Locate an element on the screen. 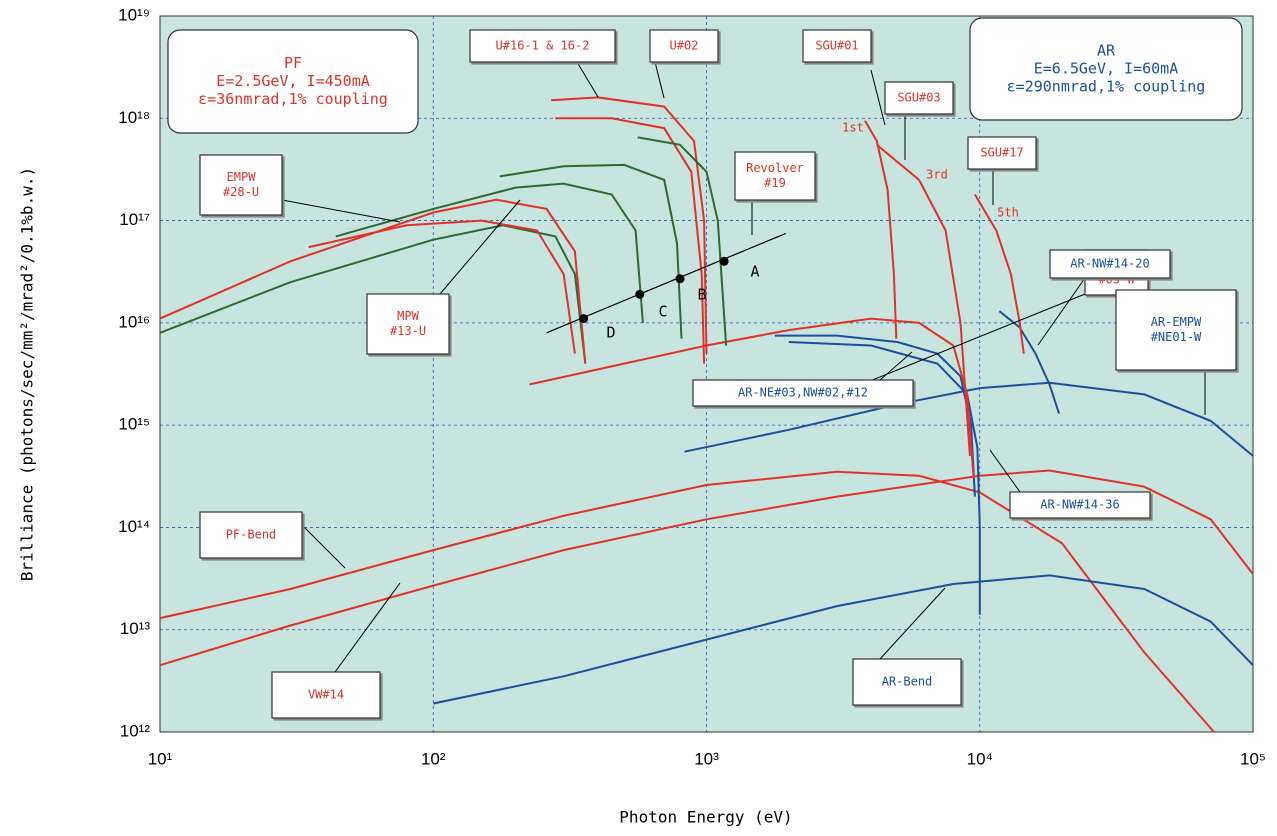 The image size is (1277, 836). annotation-text: U#16-1 & 16-2 is located at coordinates (543, 46).